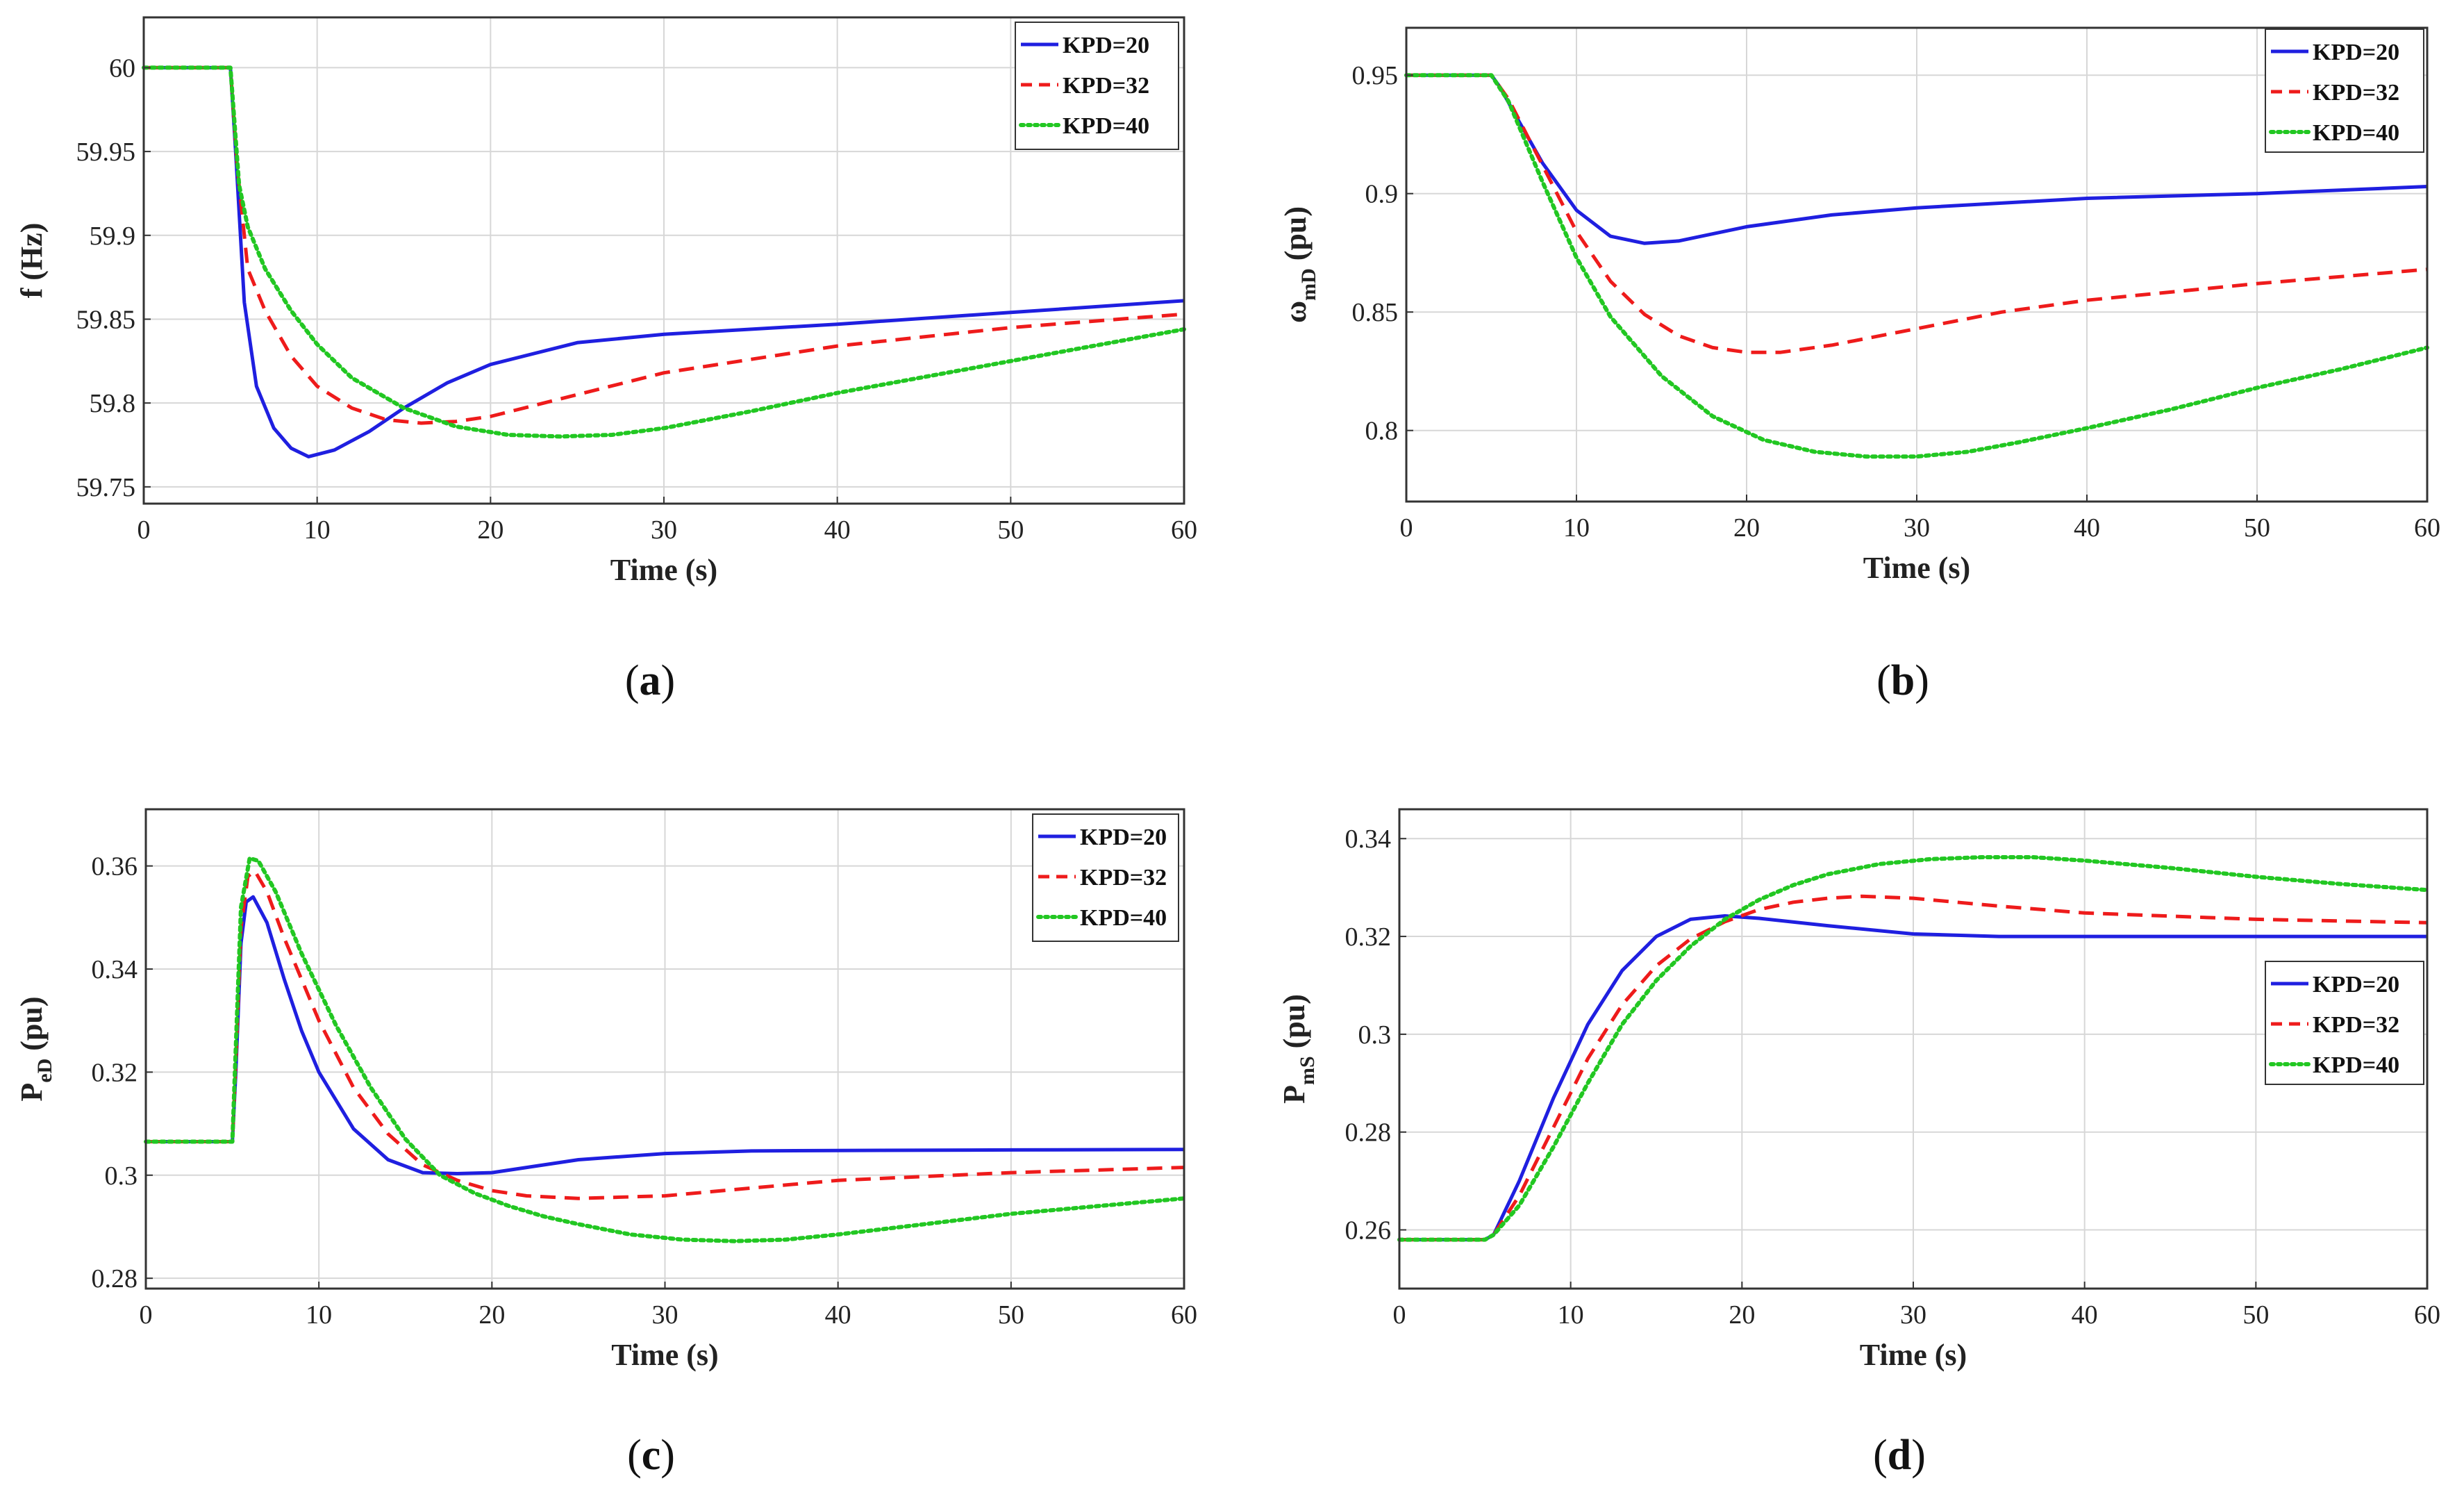  What do you see at coordinates (122, 68) in the screenshot?
I see `y-tick-label: 60` at bounding box center [122, 68].